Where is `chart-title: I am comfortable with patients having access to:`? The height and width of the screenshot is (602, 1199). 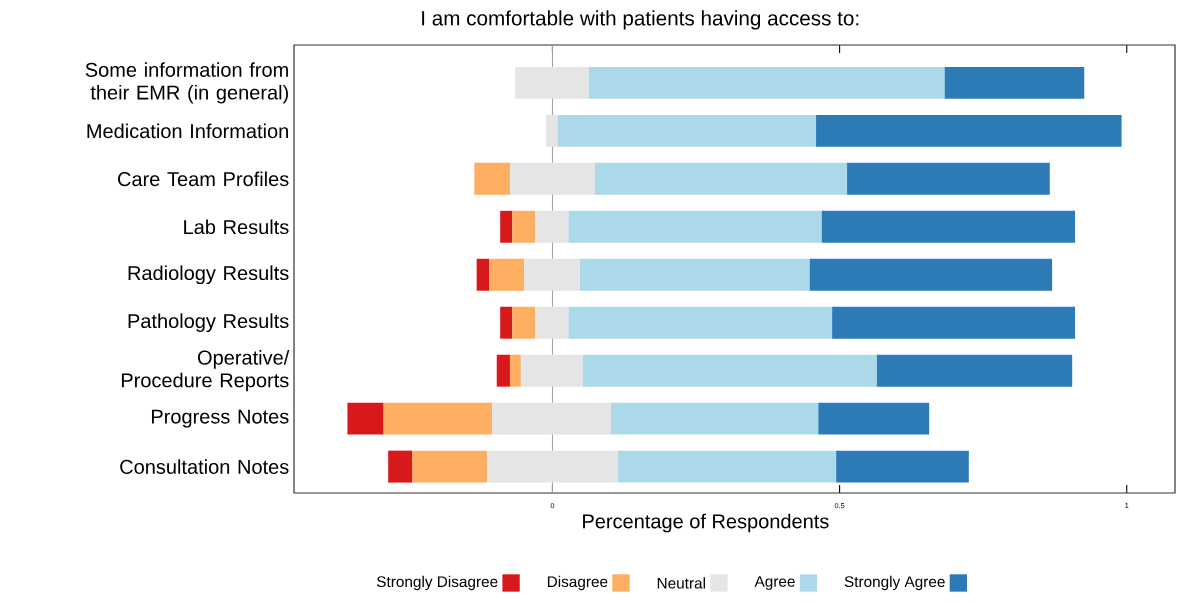 chart-title: I am comfortable with patients having access to: is located at coordinates (640, 20).